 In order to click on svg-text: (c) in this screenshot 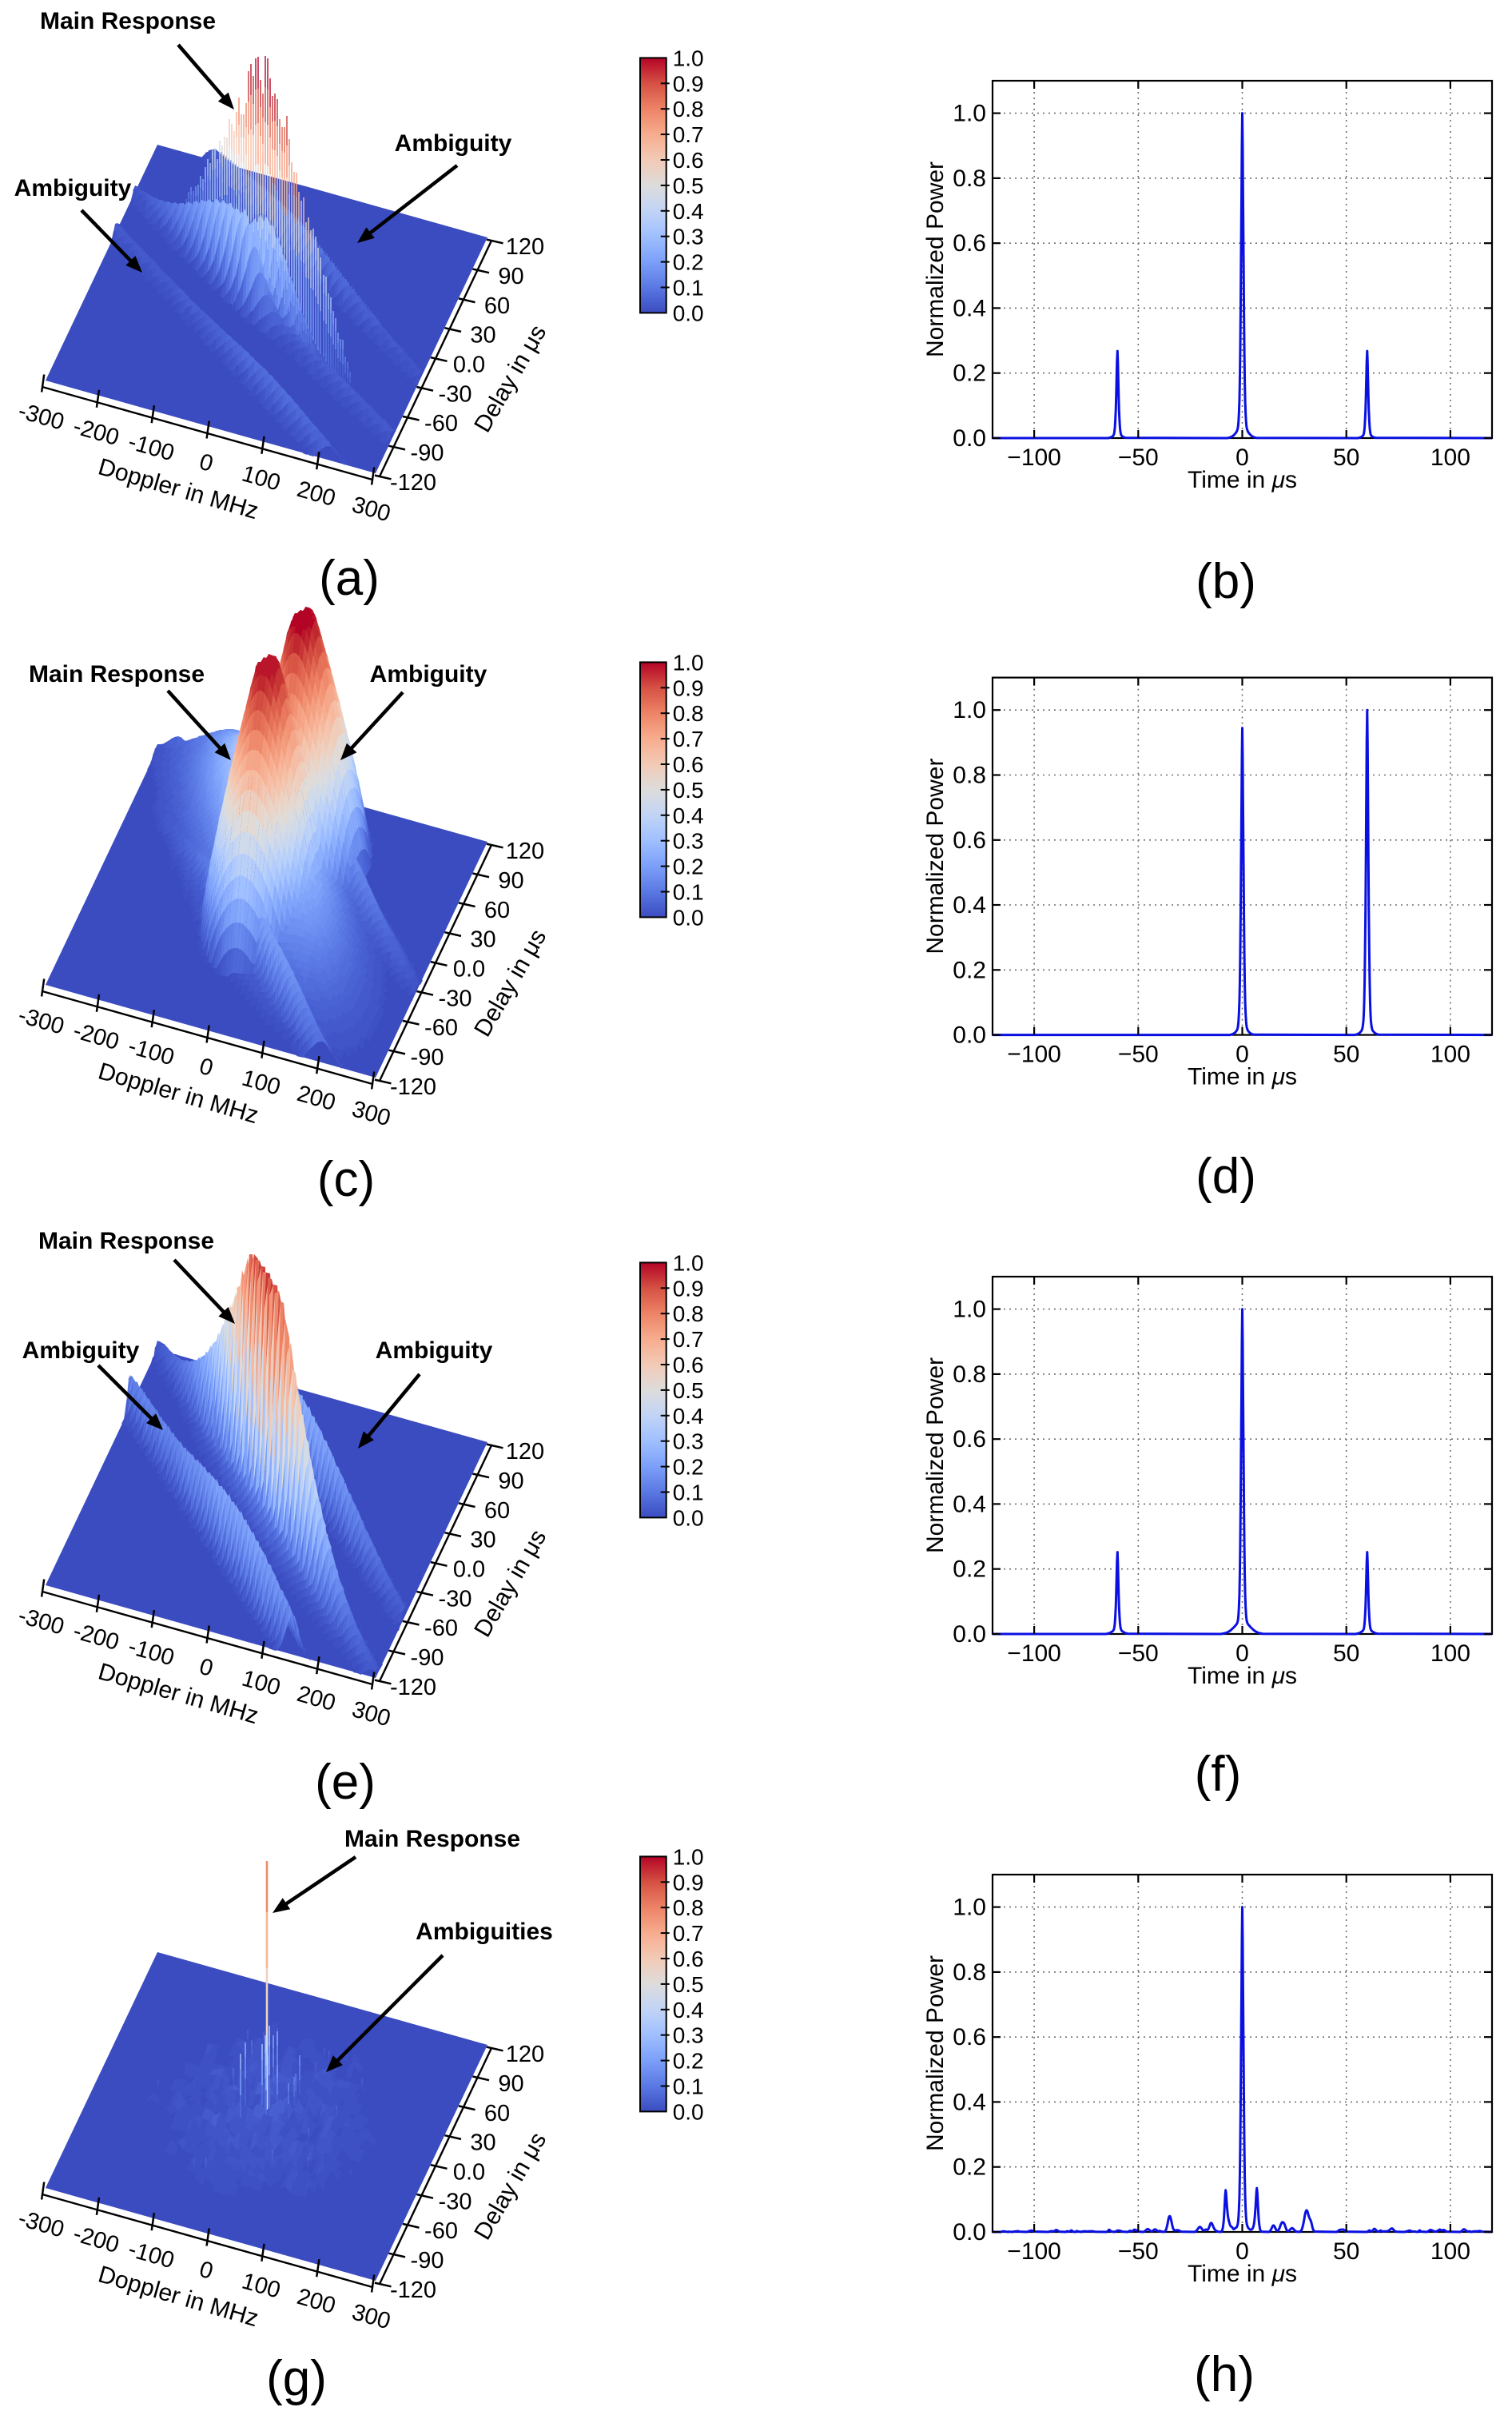, I will do `click(346, 1179)`.